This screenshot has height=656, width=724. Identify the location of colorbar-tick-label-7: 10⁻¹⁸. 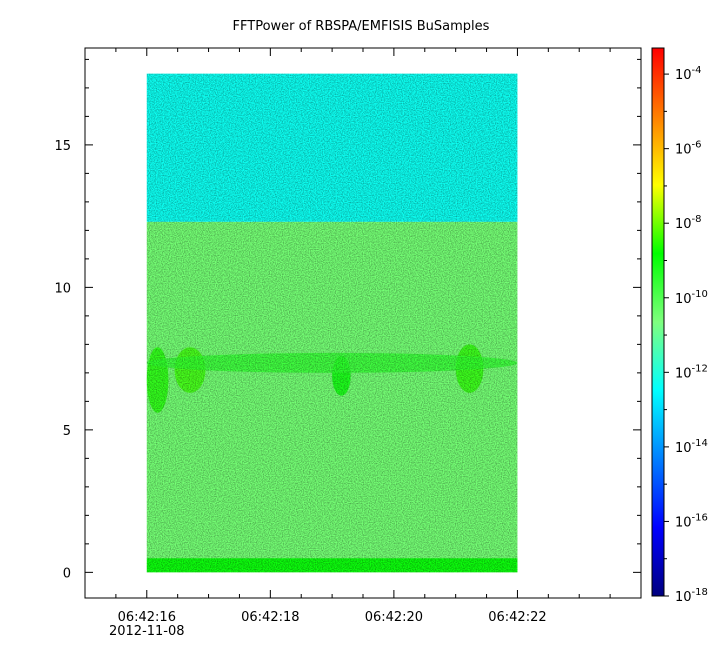
(691, 596).